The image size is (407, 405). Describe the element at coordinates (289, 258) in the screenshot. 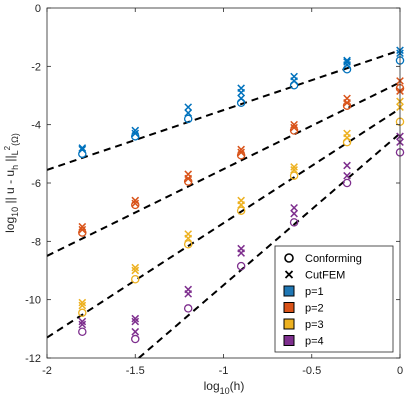

I see `legend-circle-marker` at that location.